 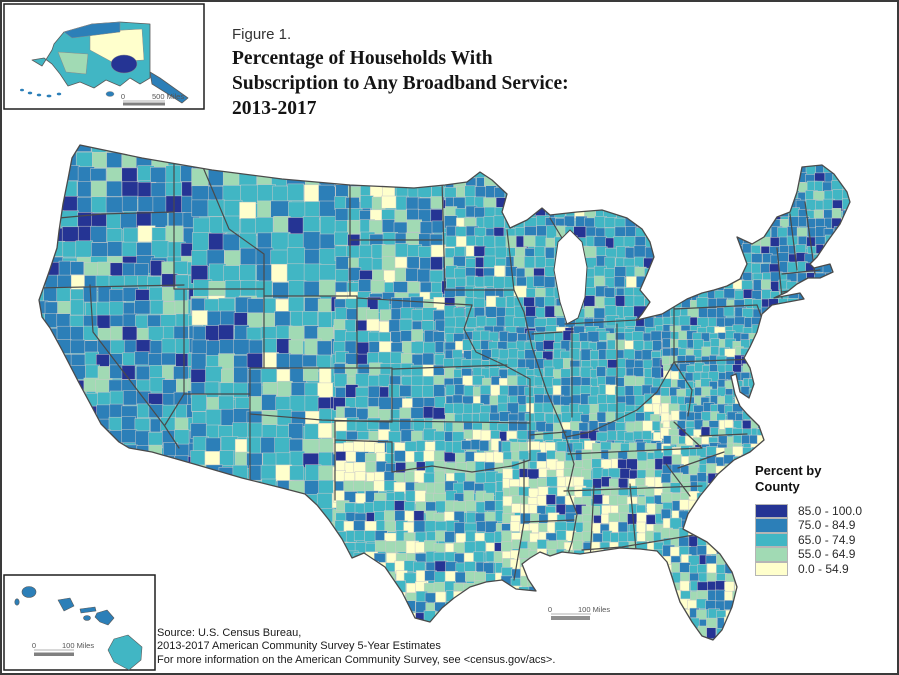 What do you see at coordinates (788, 470) in the screenshot?
I see `legend-title-line-1: Percent by` at bounding box center [788, 470].